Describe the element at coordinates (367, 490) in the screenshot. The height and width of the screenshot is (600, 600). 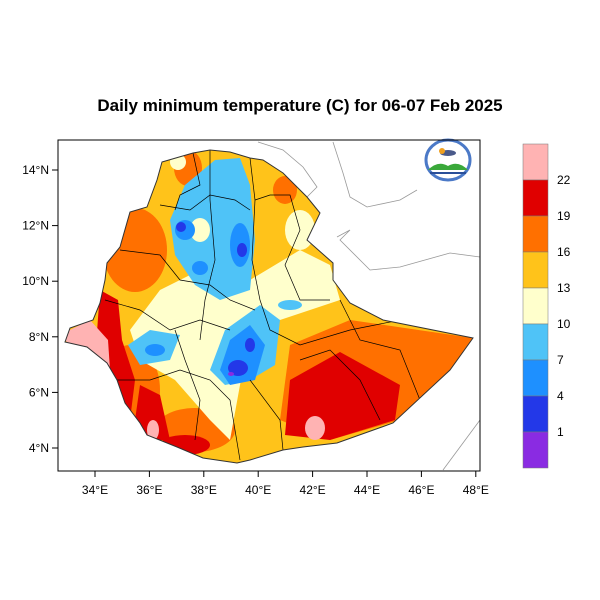
I see `x-tick-label: 44°E` at that location.